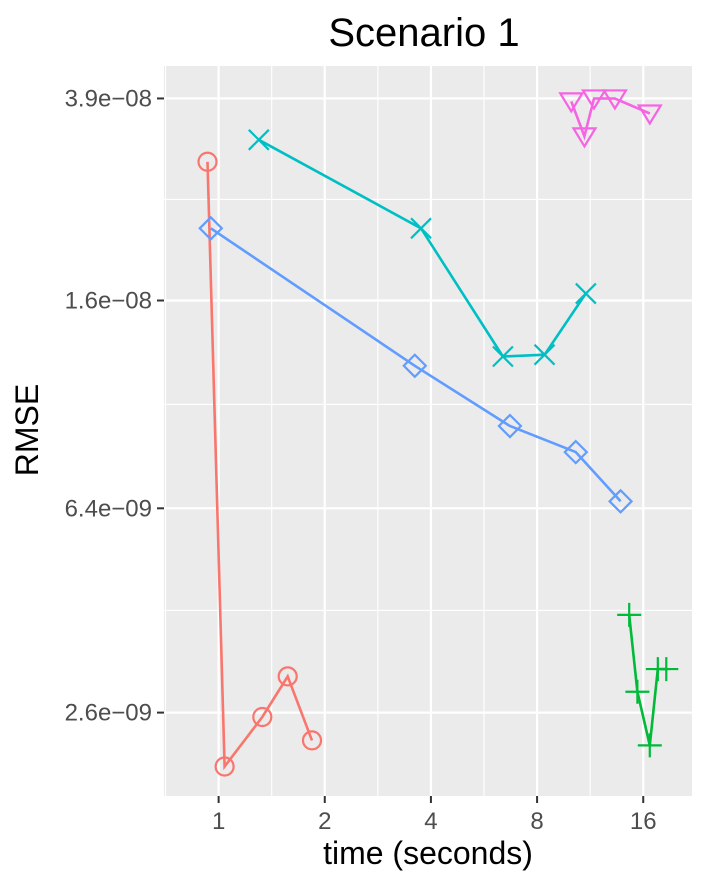 This screenshot has height=887, width=711. I want to click on x-tick-label: 2, so click(324, 821).